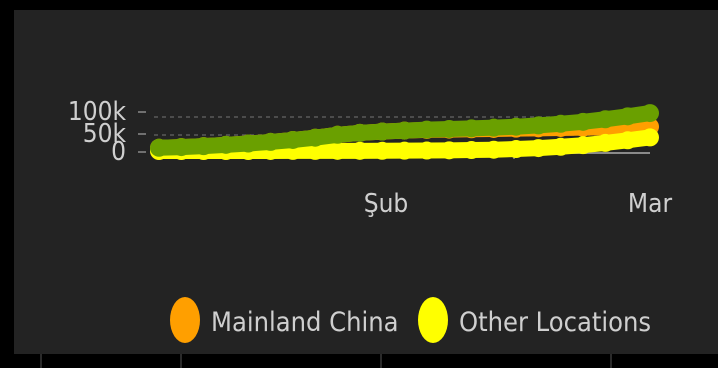 This screenshot has height=368, width=718. What do you see at coordinates (555, 322) in the screenshot?
I see `legend-label: Other Locations` at bounding box center [555, 322].